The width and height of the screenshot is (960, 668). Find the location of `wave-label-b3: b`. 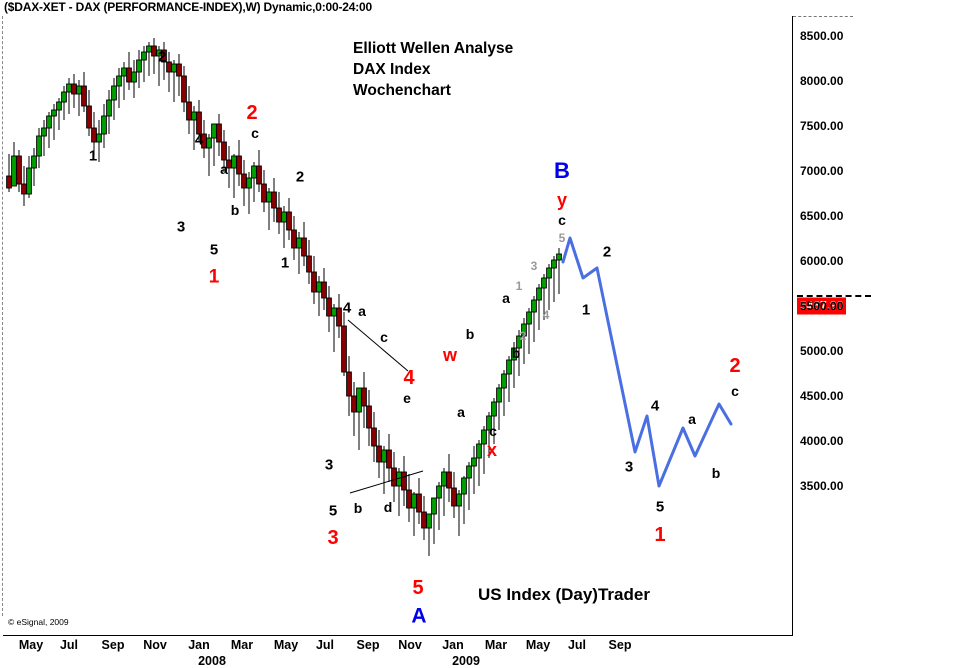

wave-label-b3: b is located at coordinates (516, 353).